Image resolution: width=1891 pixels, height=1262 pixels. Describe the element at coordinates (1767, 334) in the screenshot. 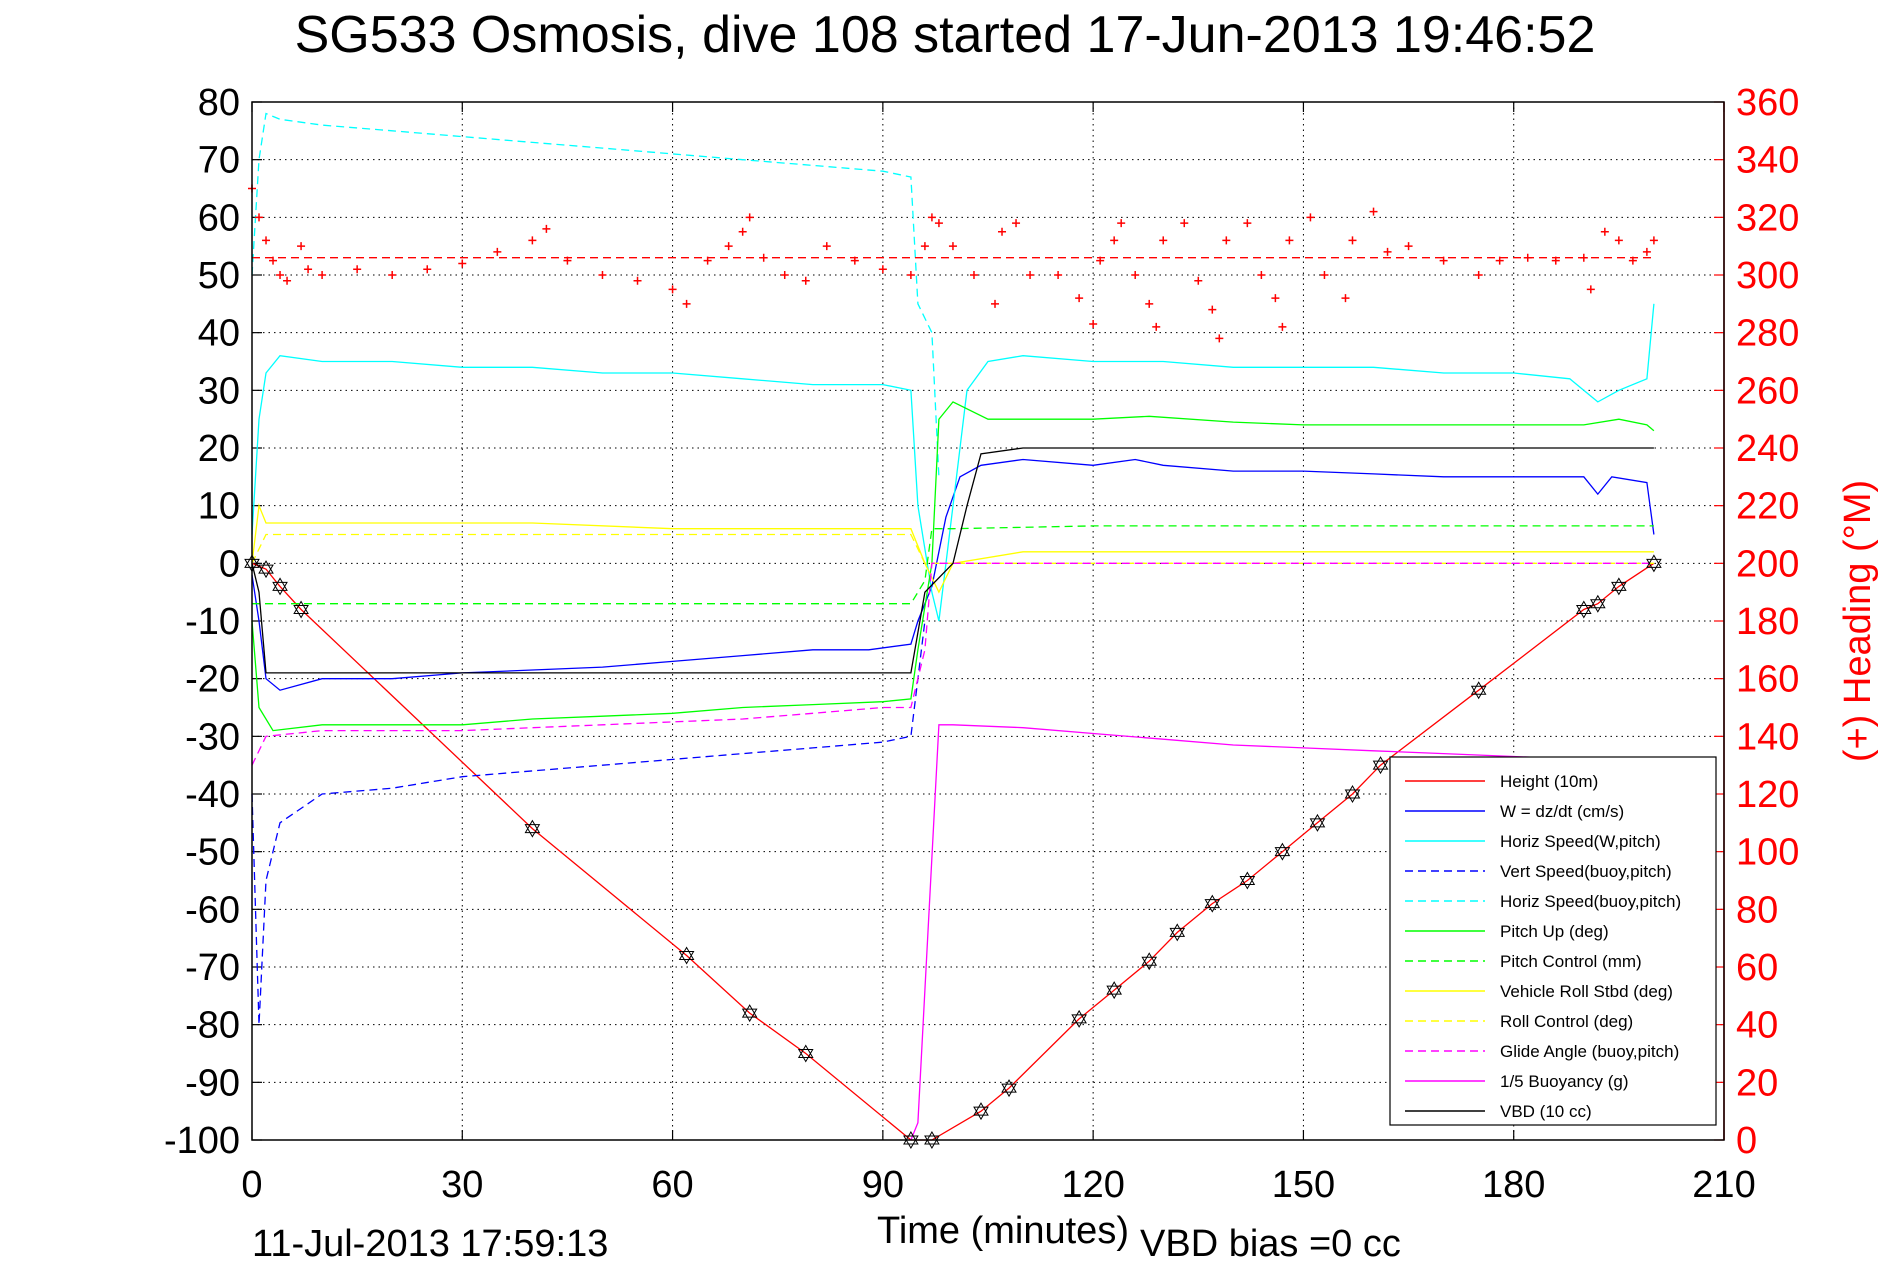

I see `y2-tick-label: 280` at that location.